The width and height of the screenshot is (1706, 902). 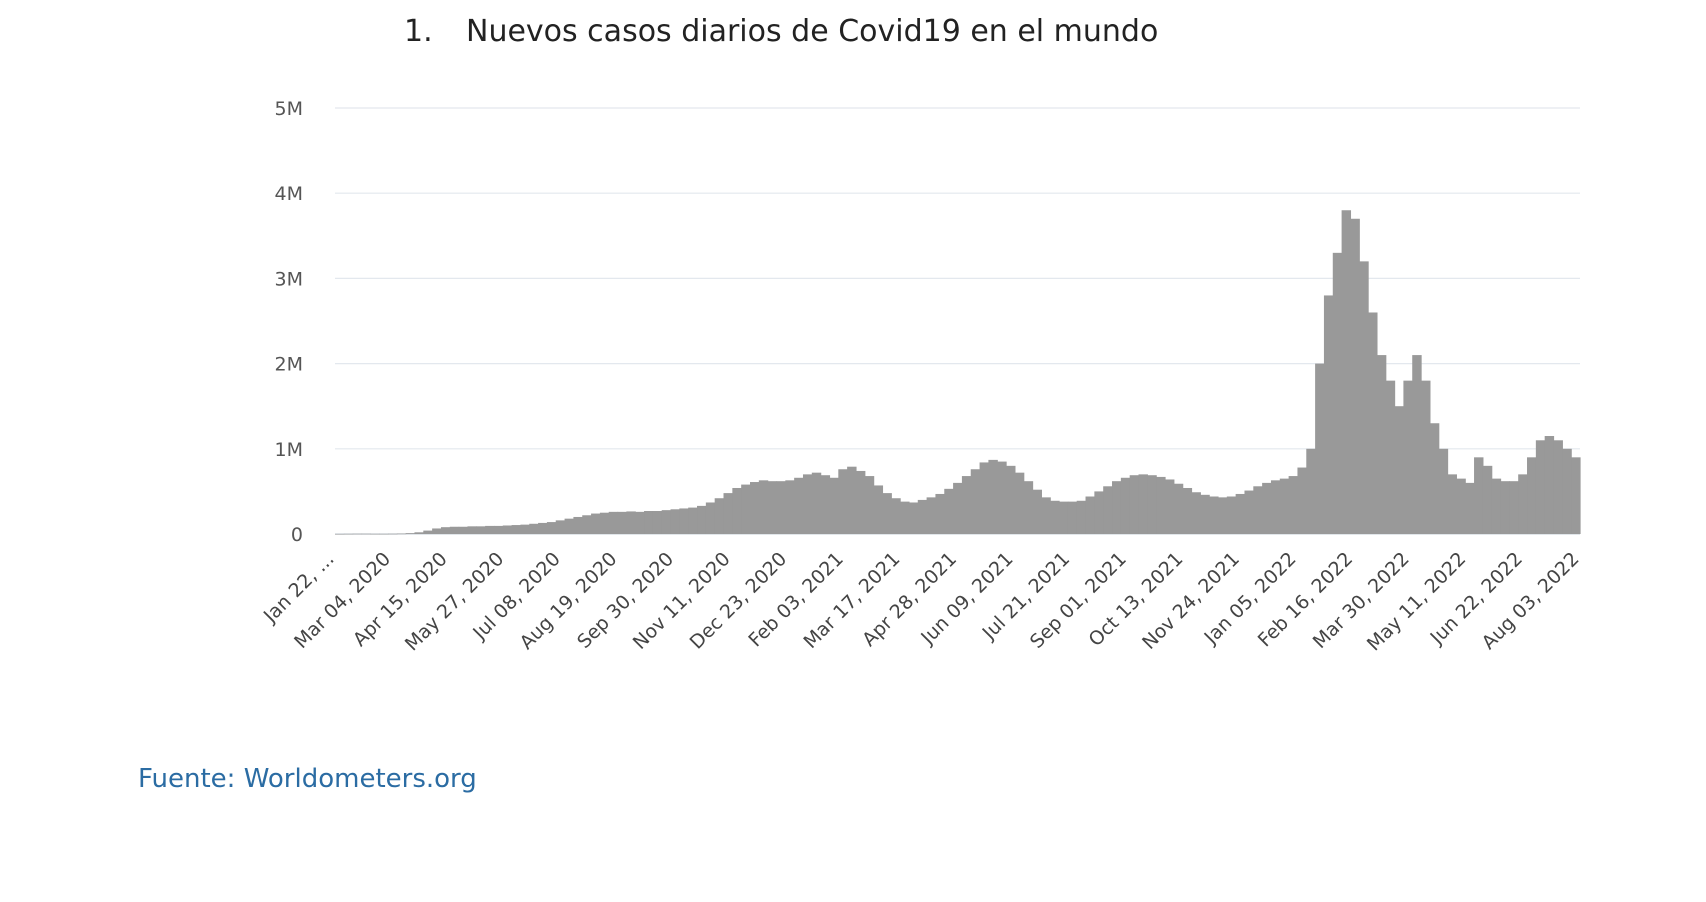 What do you see at coordinates (739, 601) in the screenshot?
I see `x-tick-label: Dec 23, 2020` at bounding box center [739, 601].